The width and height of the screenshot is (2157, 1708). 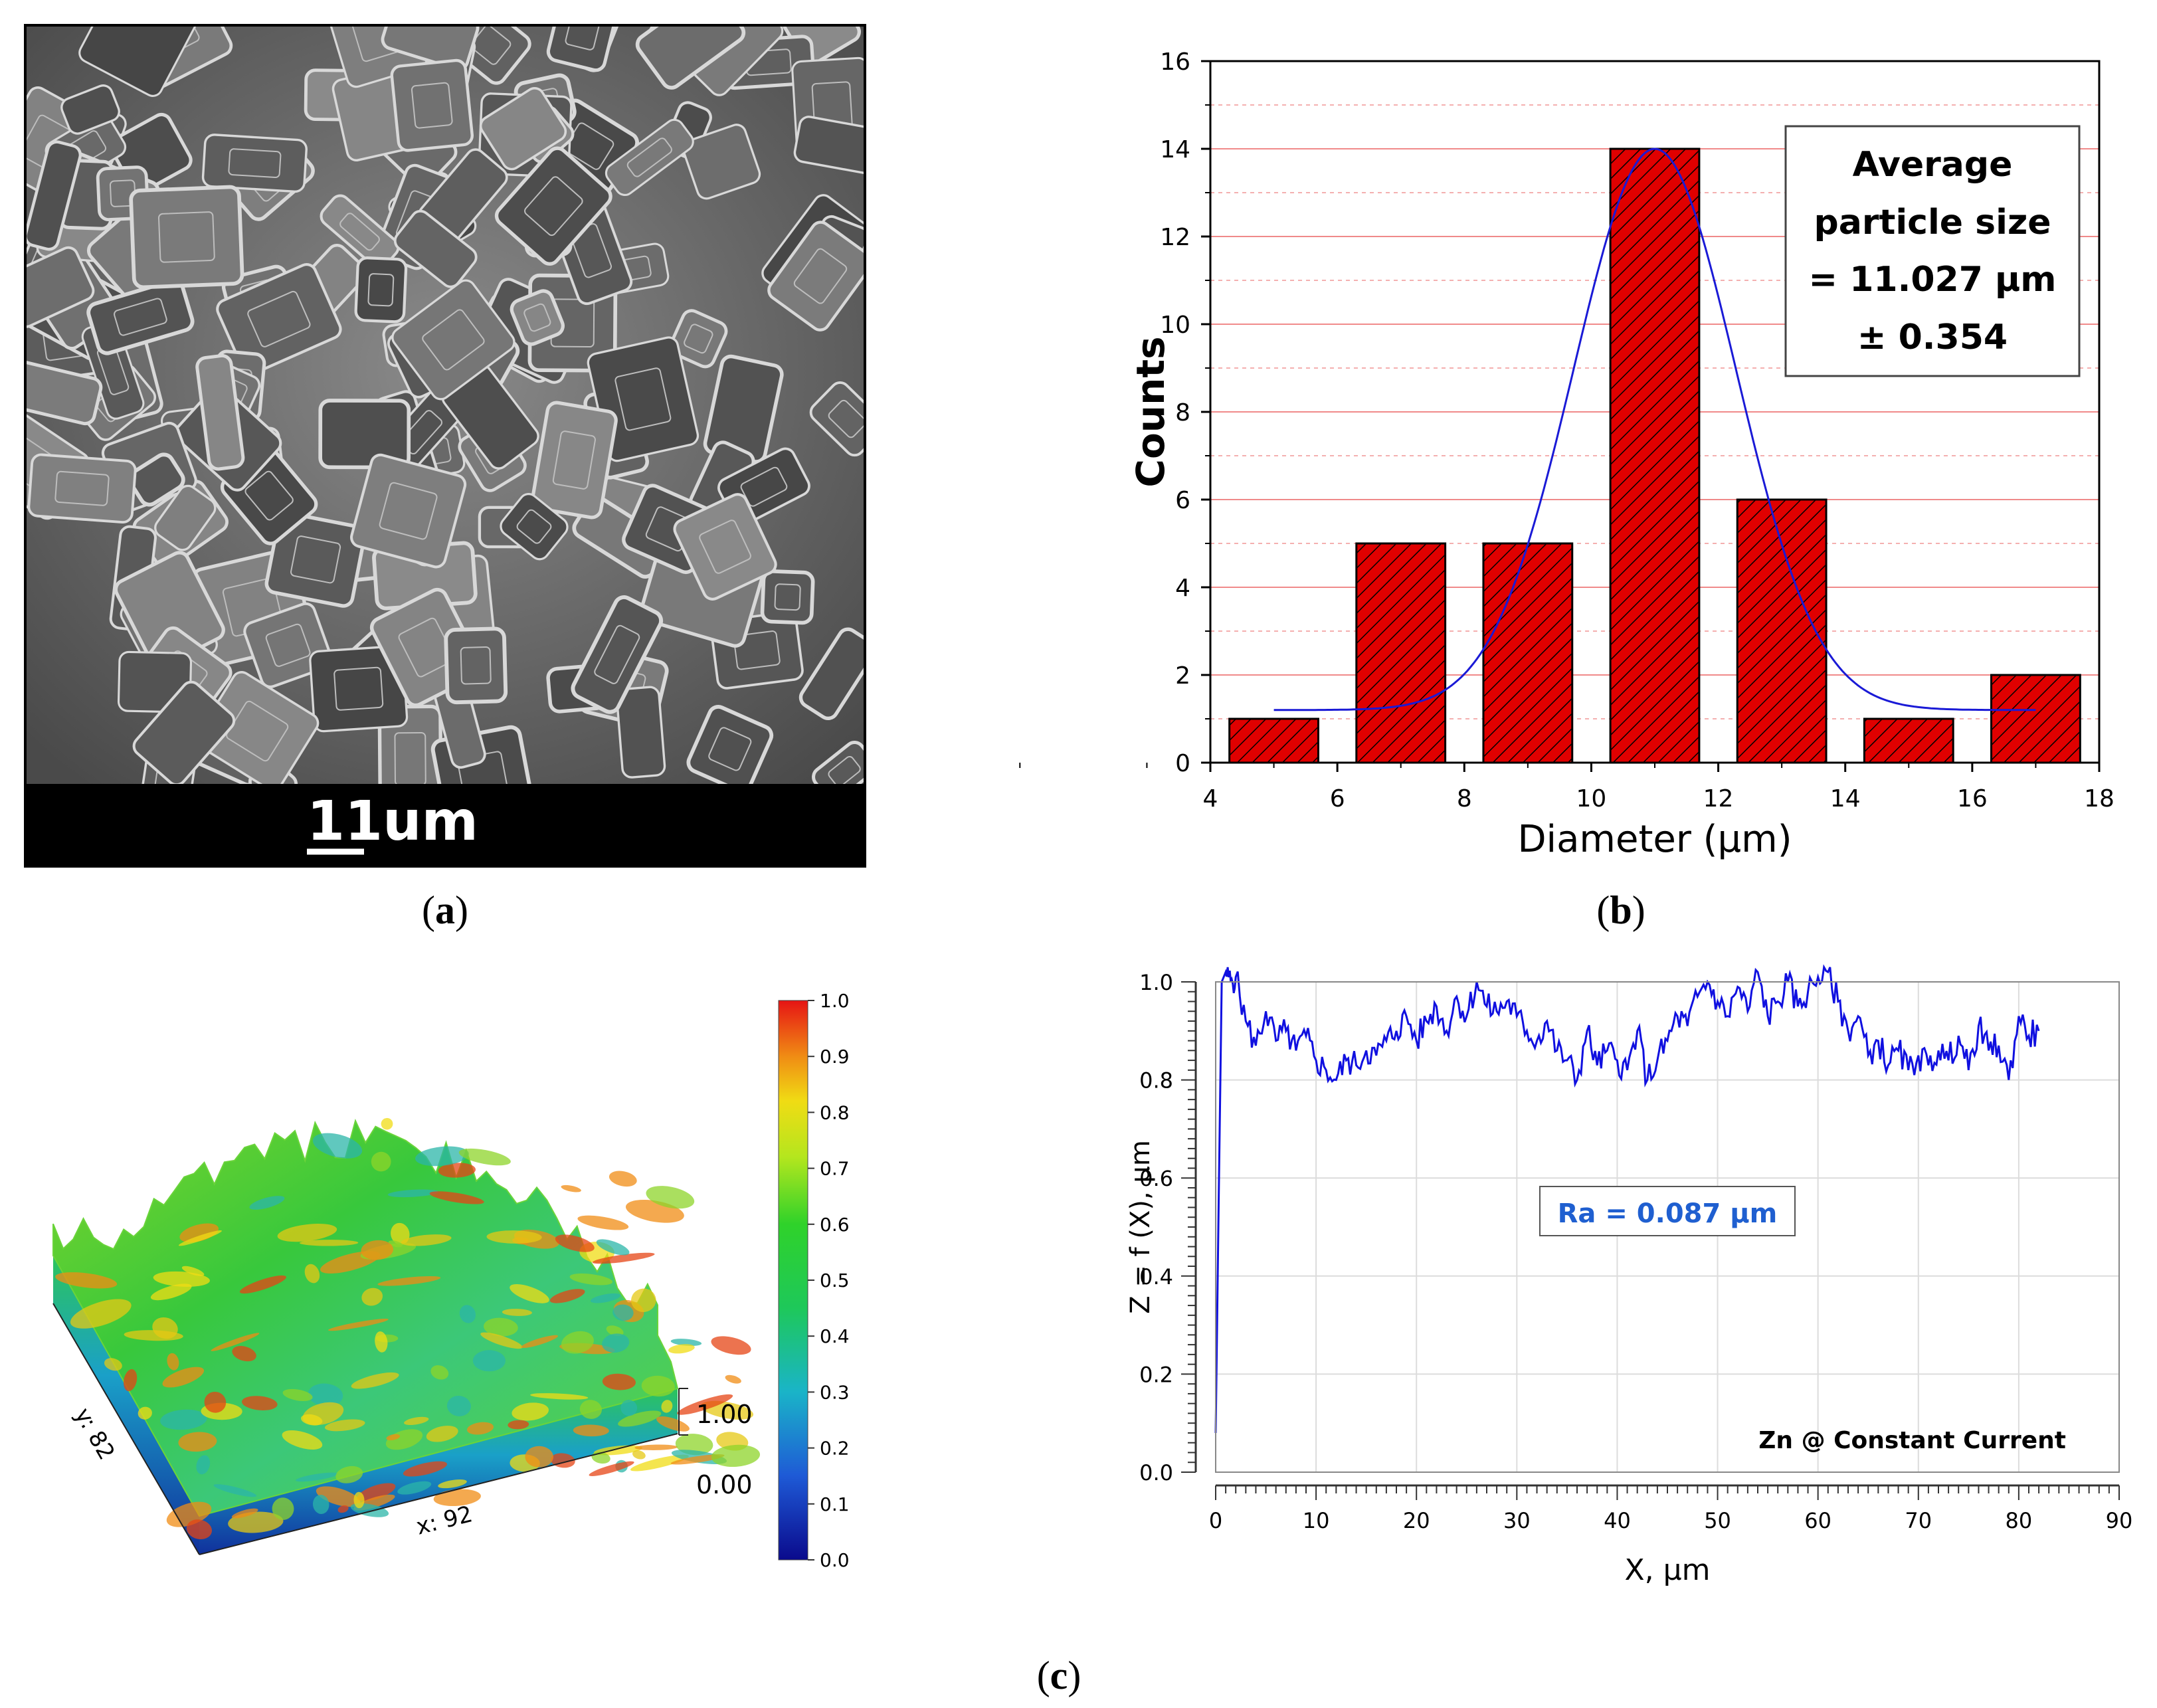 I want to click on colorbar-tick-label: 0.6, so click(x=835, y=1225).